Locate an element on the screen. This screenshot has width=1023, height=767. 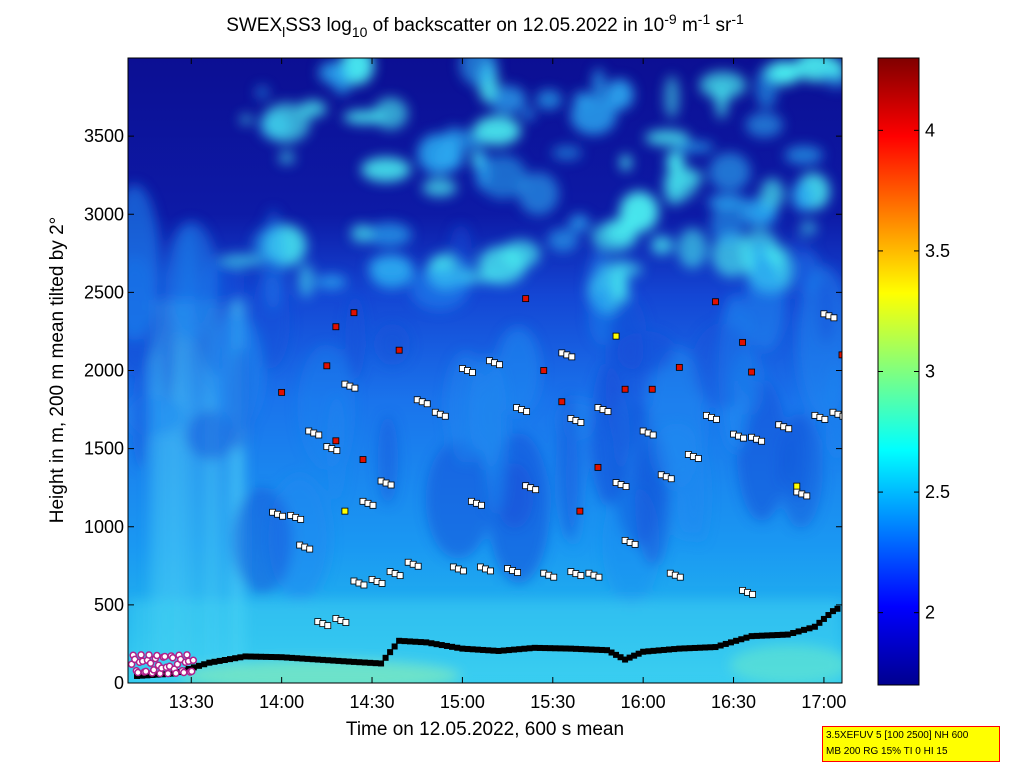
y-tick-label: 1500 is located at coordinates (104, 449).